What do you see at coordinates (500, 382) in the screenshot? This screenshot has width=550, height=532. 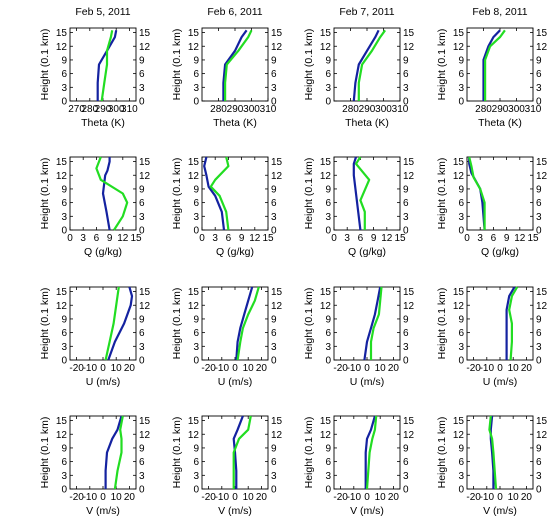 I see `x-axis-label: U (m/s)` at bounding box center [500, 382].